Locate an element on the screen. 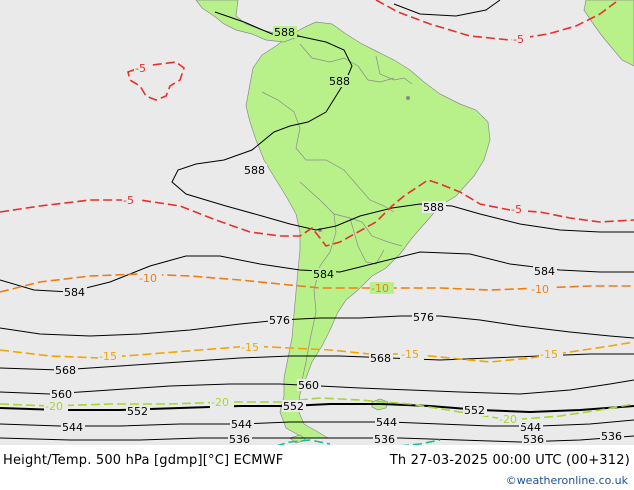  central-america-land is located at coordinates (248, 21).